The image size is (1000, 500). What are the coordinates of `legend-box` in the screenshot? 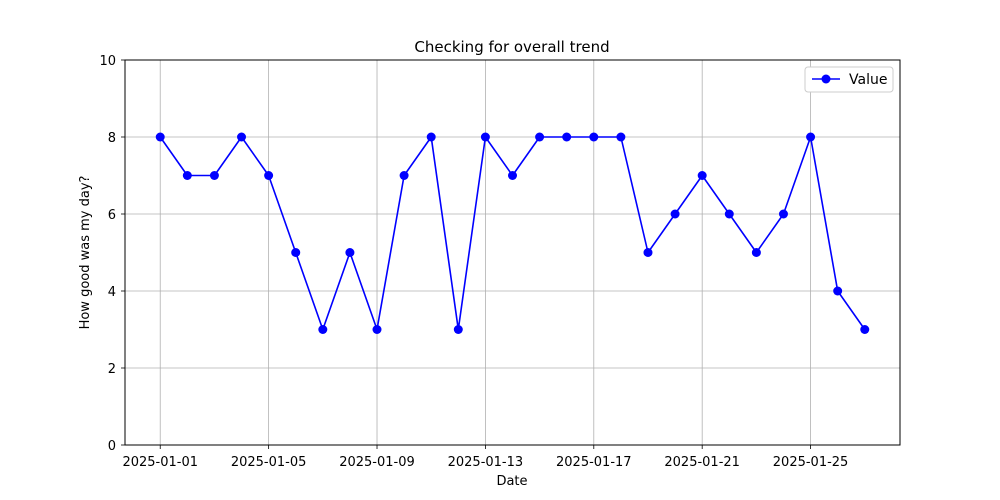 It's located at (849, 79).